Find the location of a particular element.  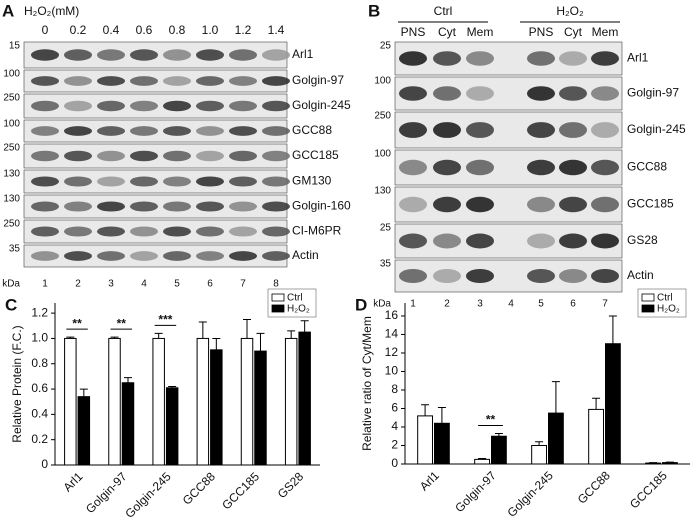

lane-number: 4 is located at coordinates (511, 304).